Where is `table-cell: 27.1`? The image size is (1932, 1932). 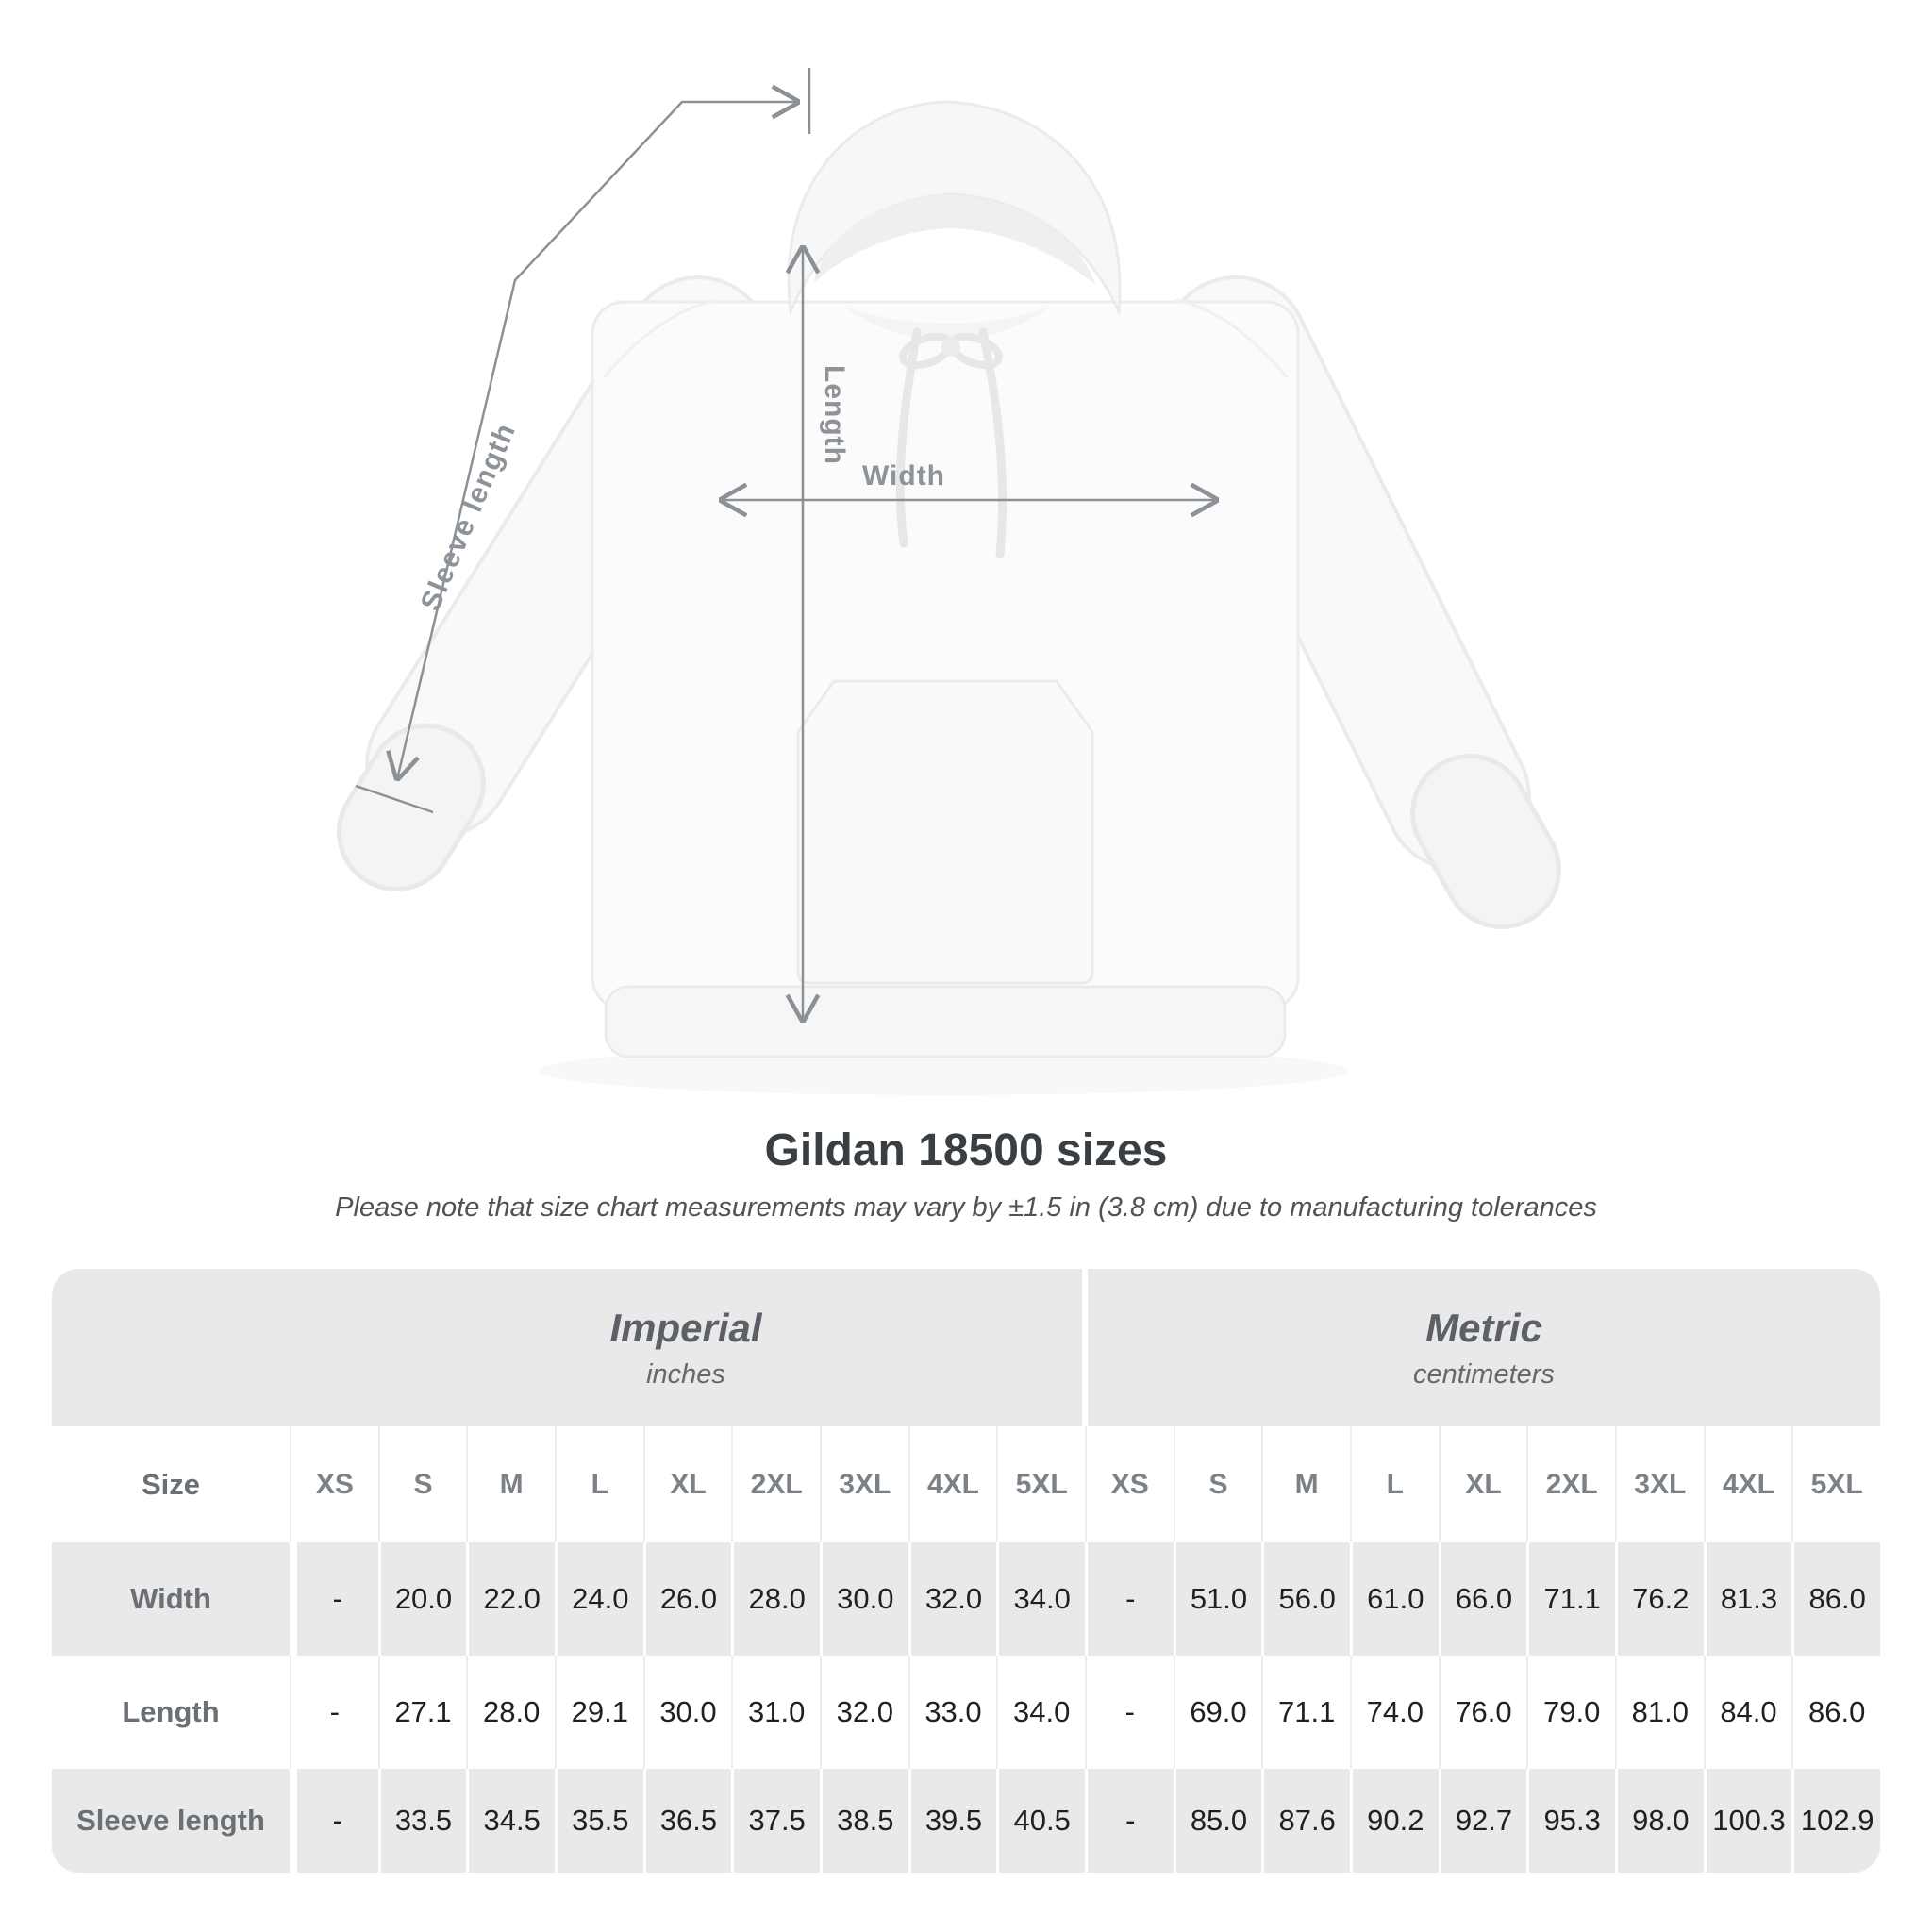
table-cell: 27.1 is located at coordinates (422, 1713).